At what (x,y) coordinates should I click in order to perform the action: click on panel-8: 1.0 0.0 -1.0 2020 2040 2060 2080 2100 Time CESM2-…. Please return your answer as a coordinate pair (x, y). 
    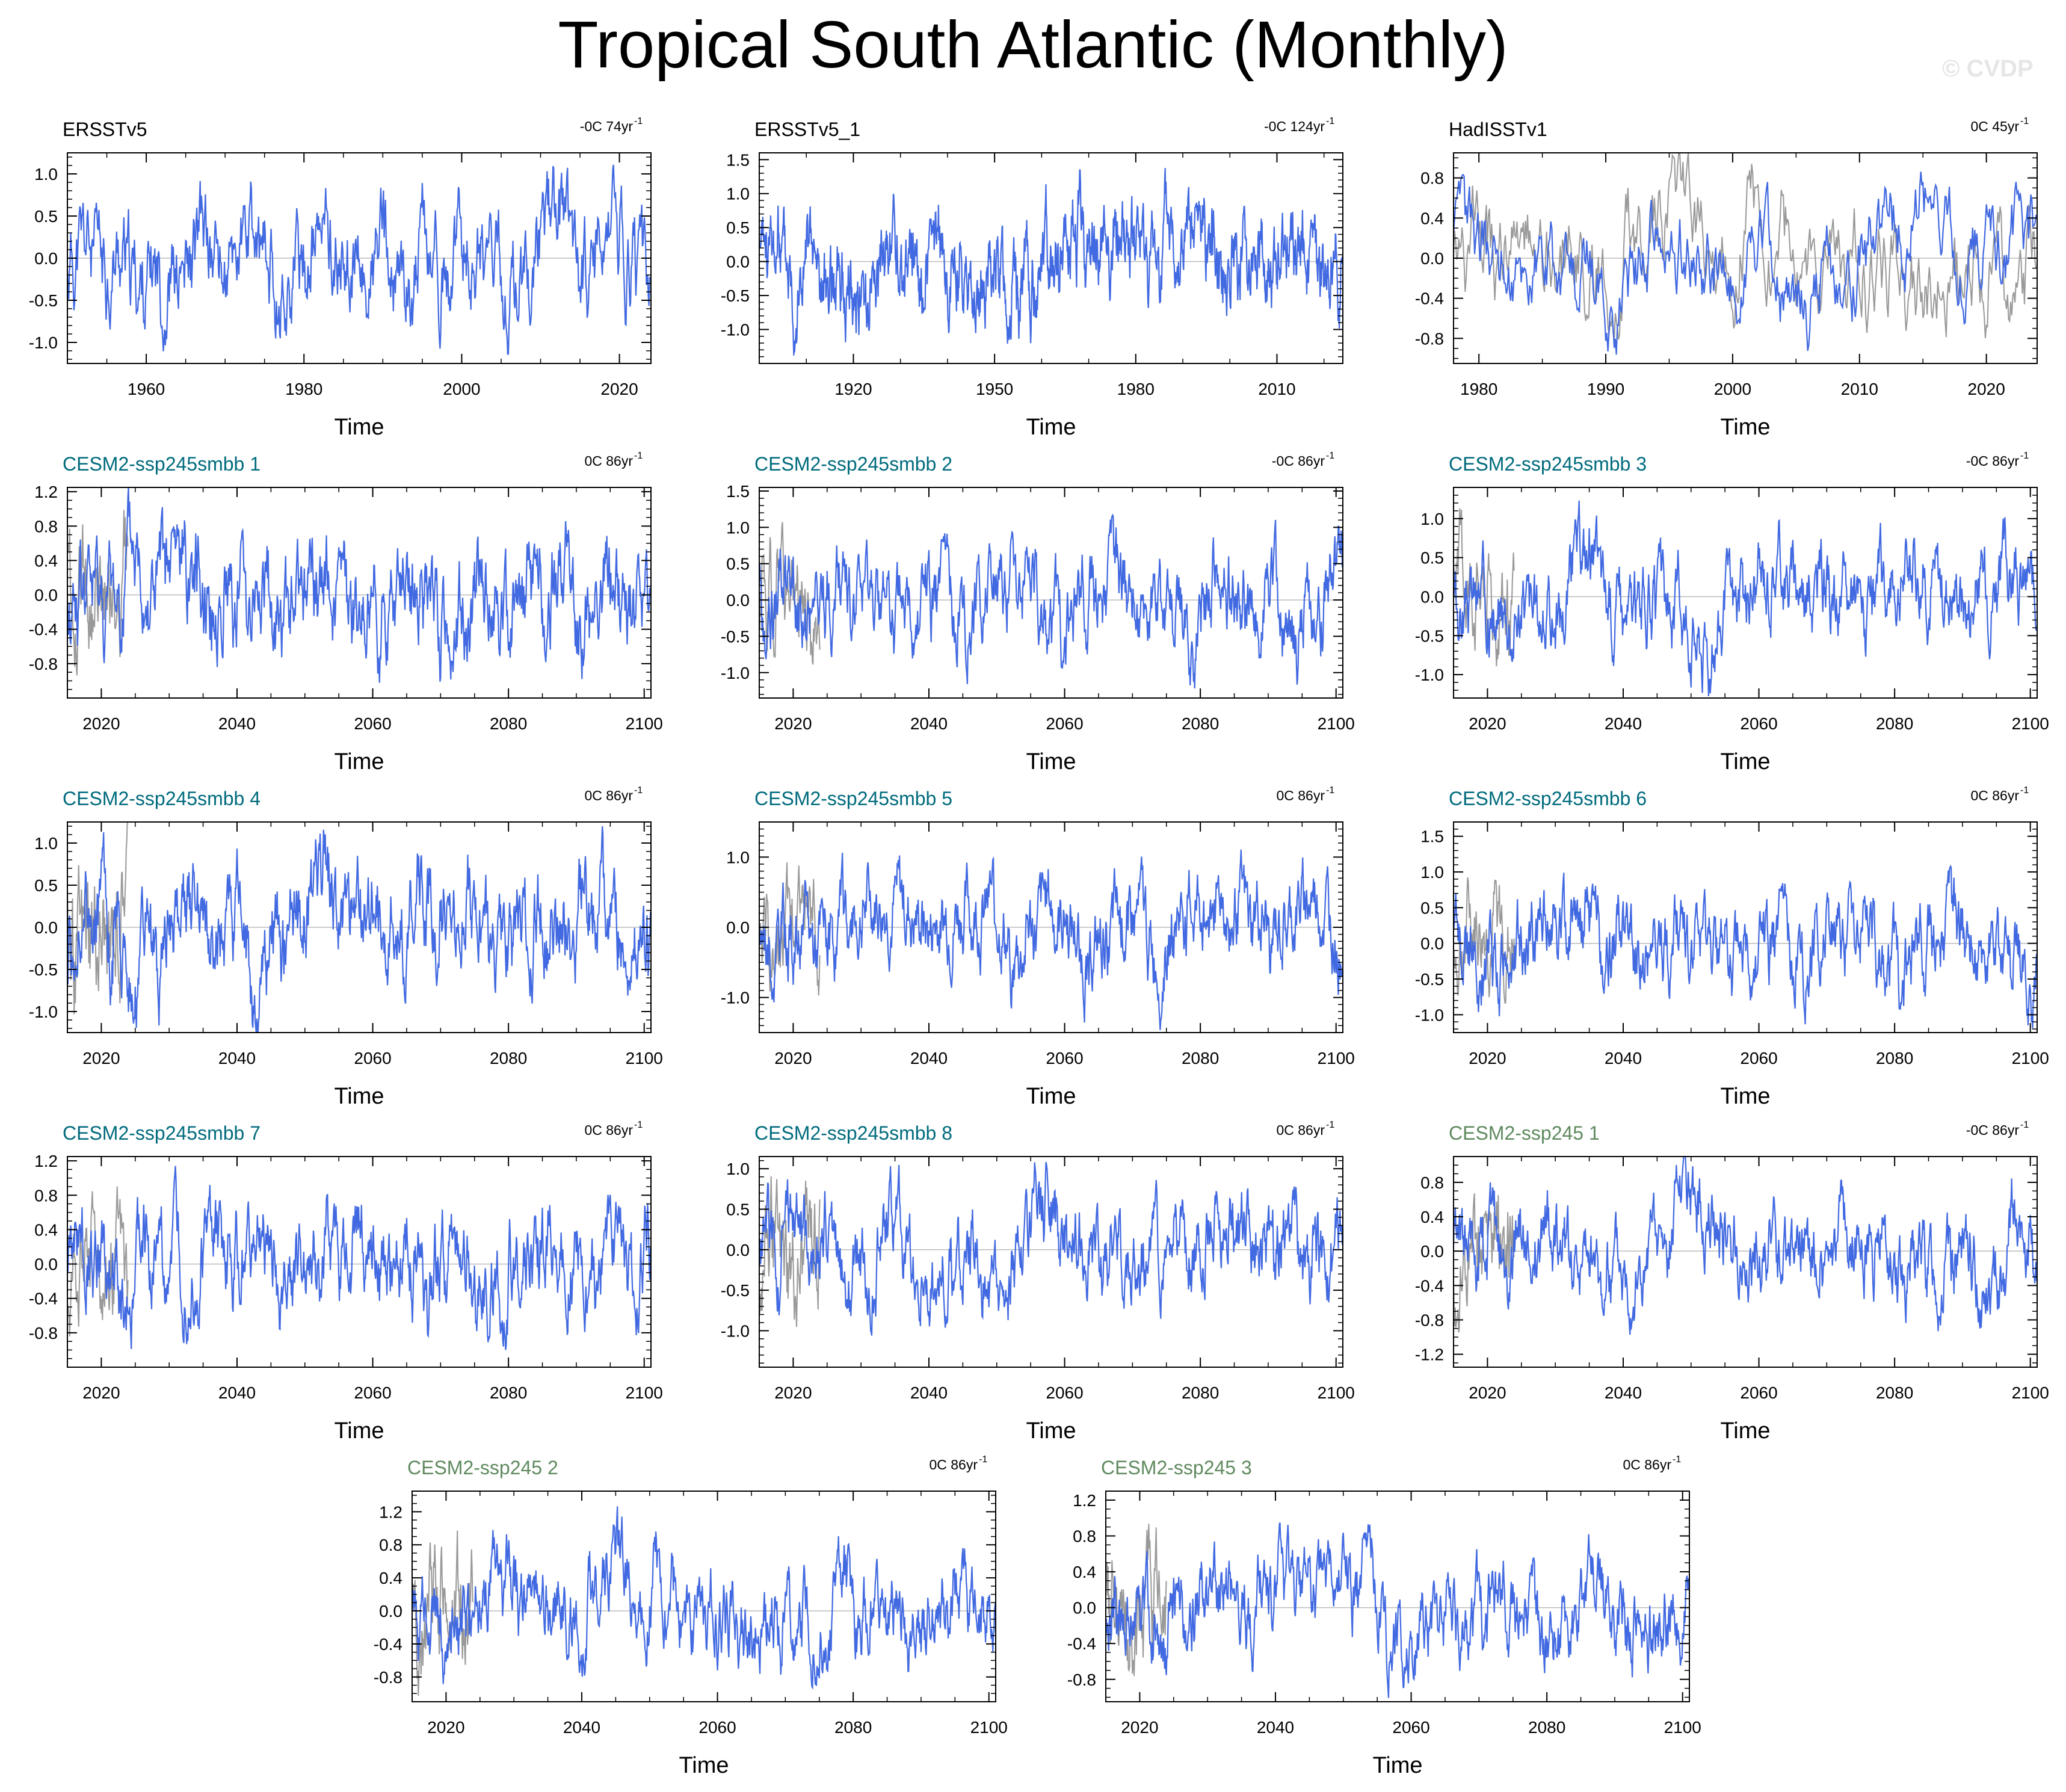
    Looking at the image, I should click on (1038, 947).